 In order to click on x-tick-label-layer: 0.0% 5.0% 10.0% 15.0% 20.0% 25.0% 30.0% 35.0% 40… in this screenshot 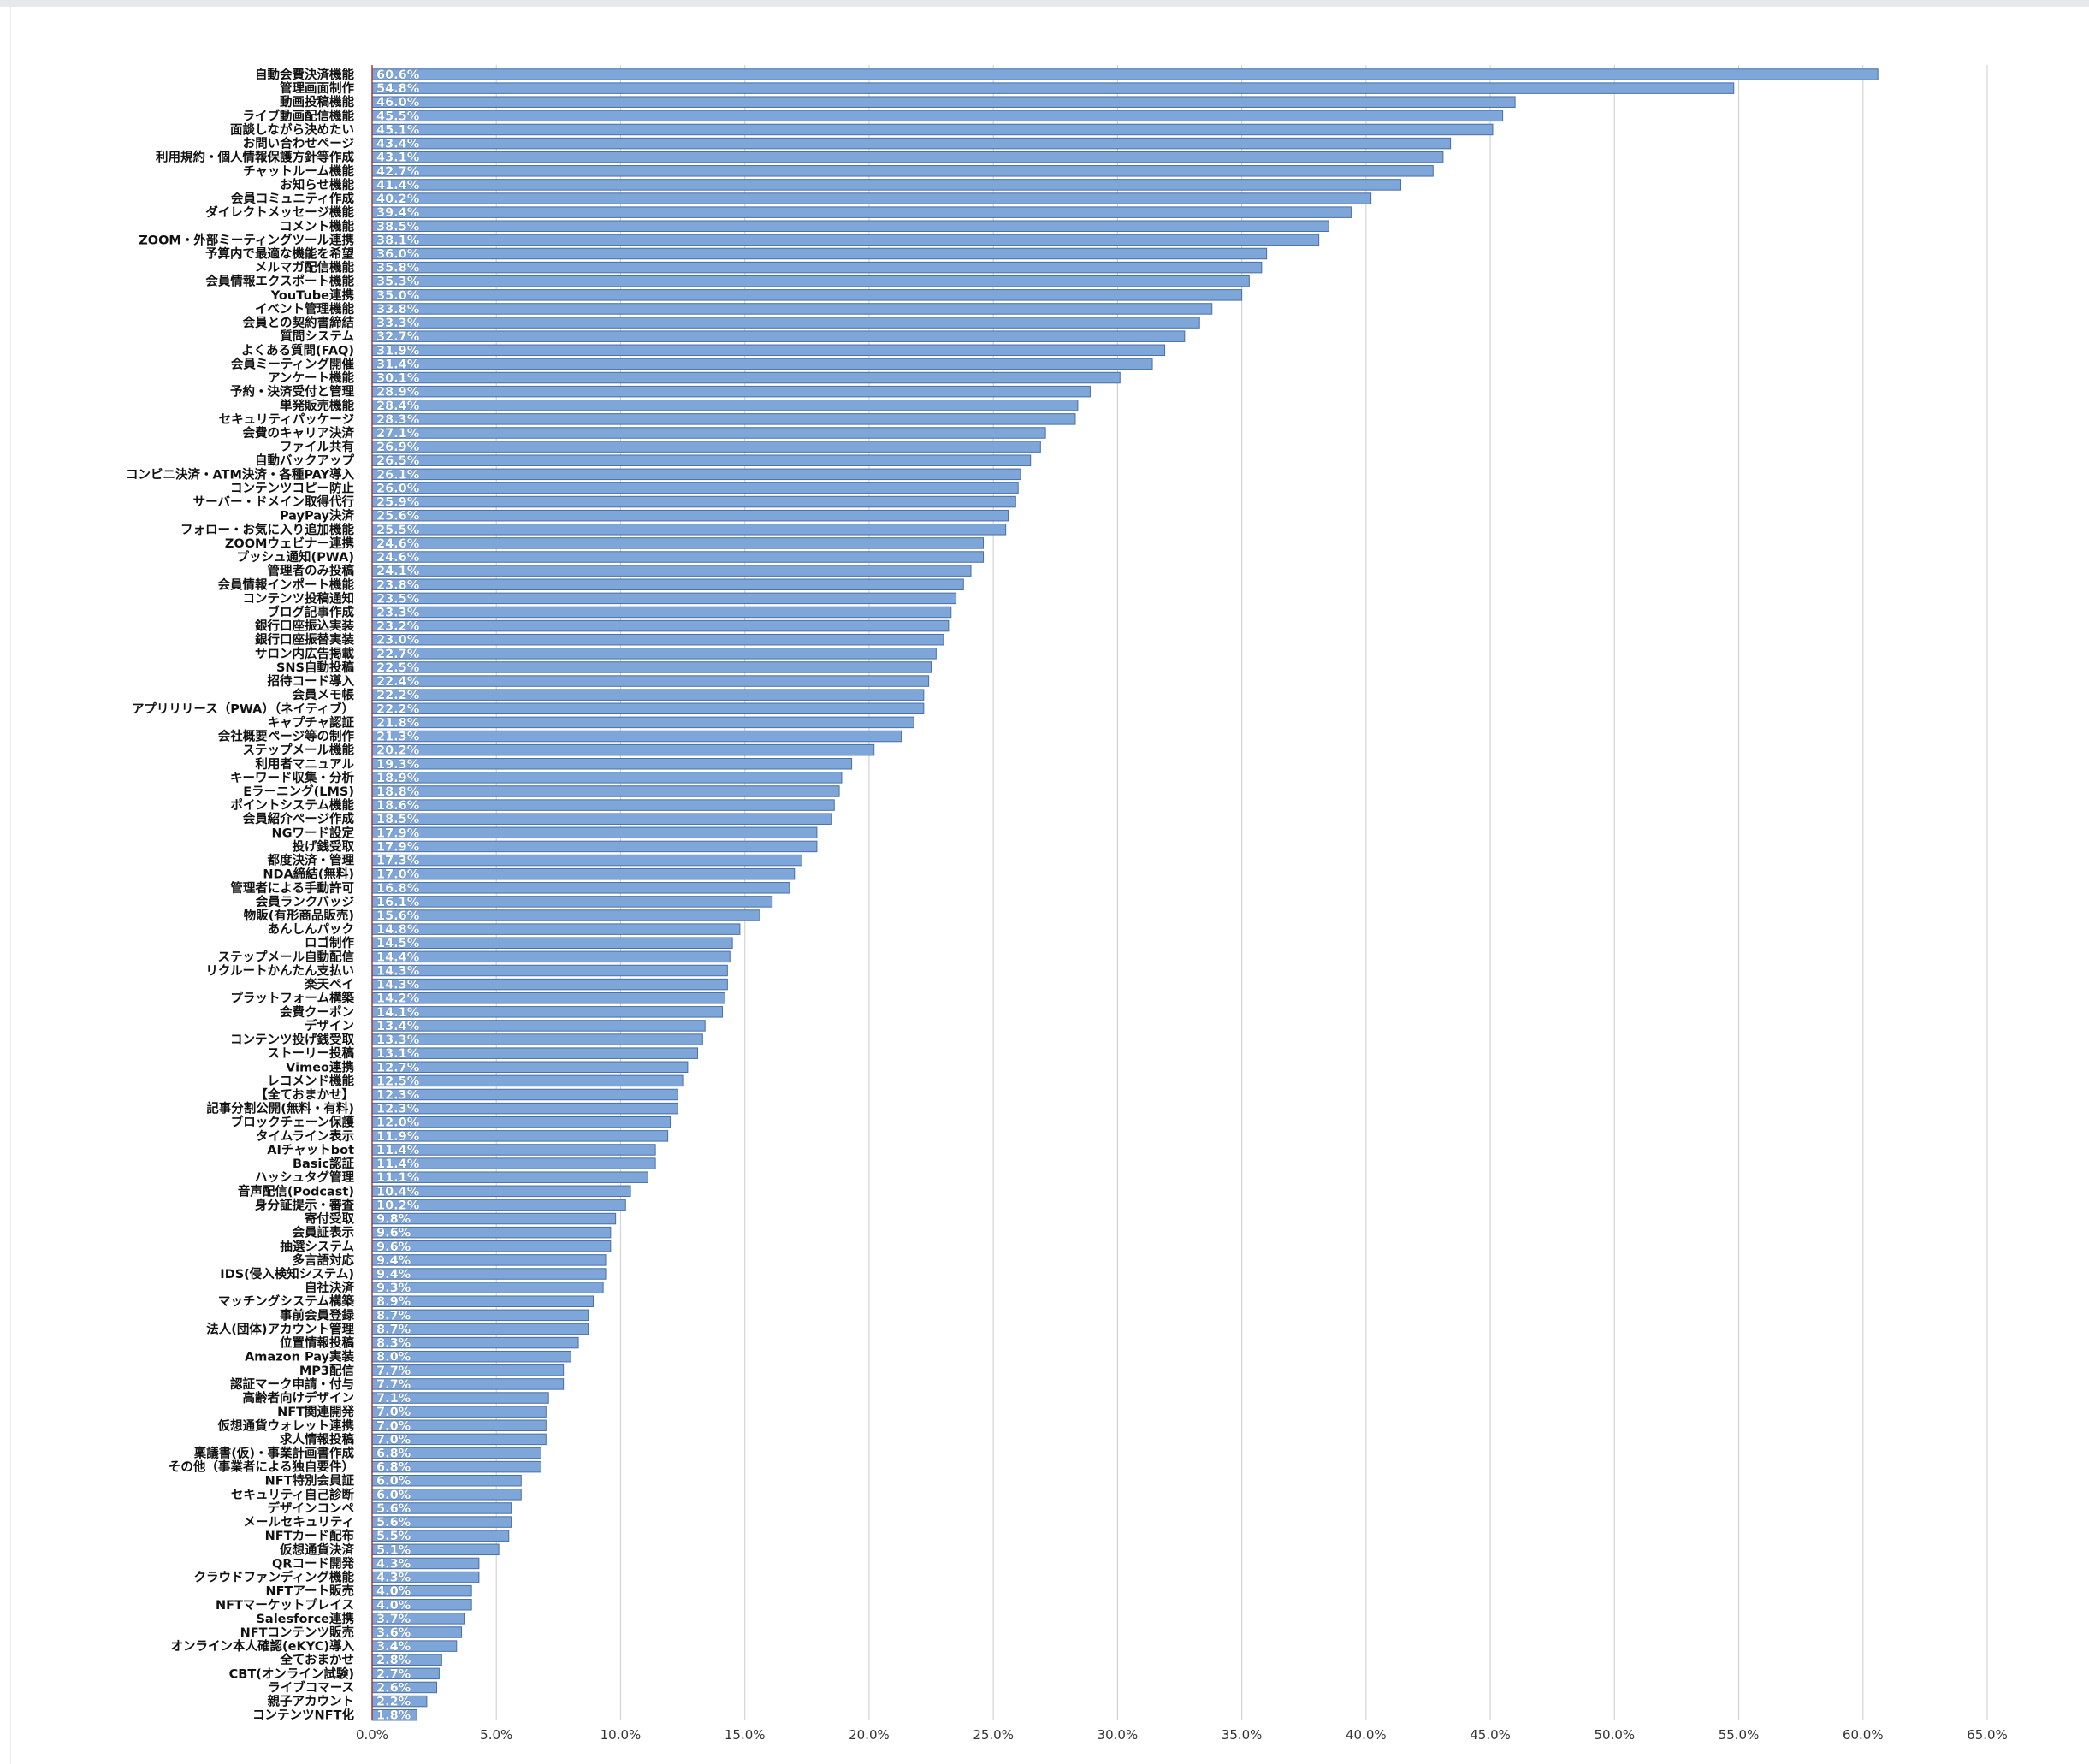, I will do `click(1182, 1735)`.